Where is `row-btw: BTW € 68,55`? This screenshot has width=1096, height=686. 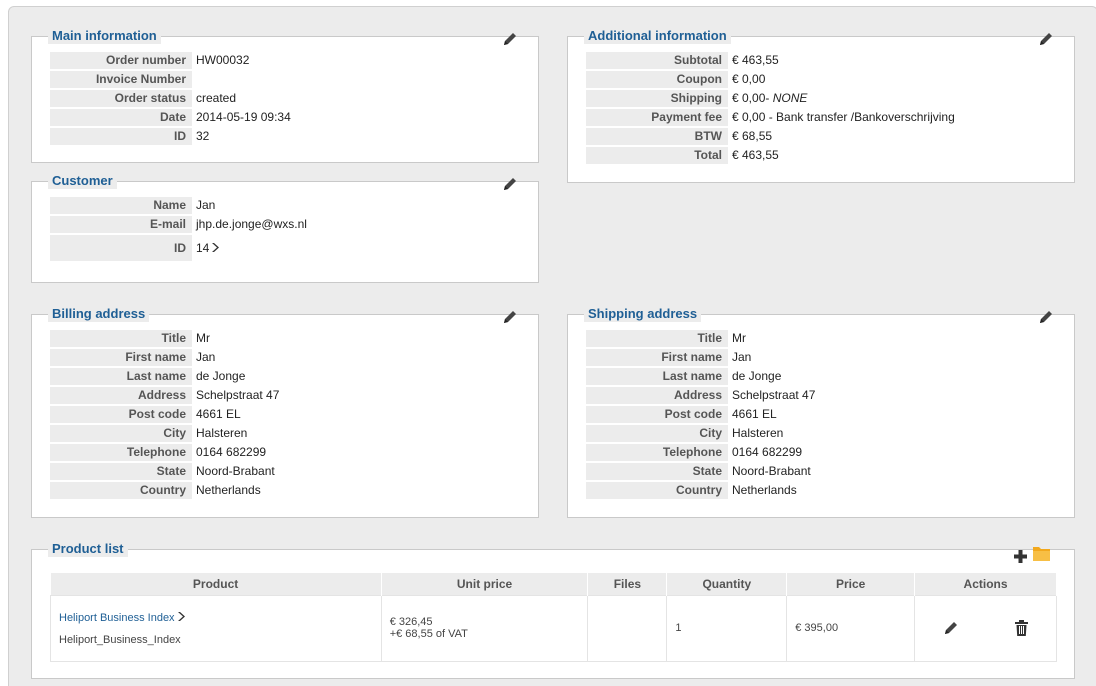 row-btw: BTW € 68,55 is located at coordinates (770, 136).